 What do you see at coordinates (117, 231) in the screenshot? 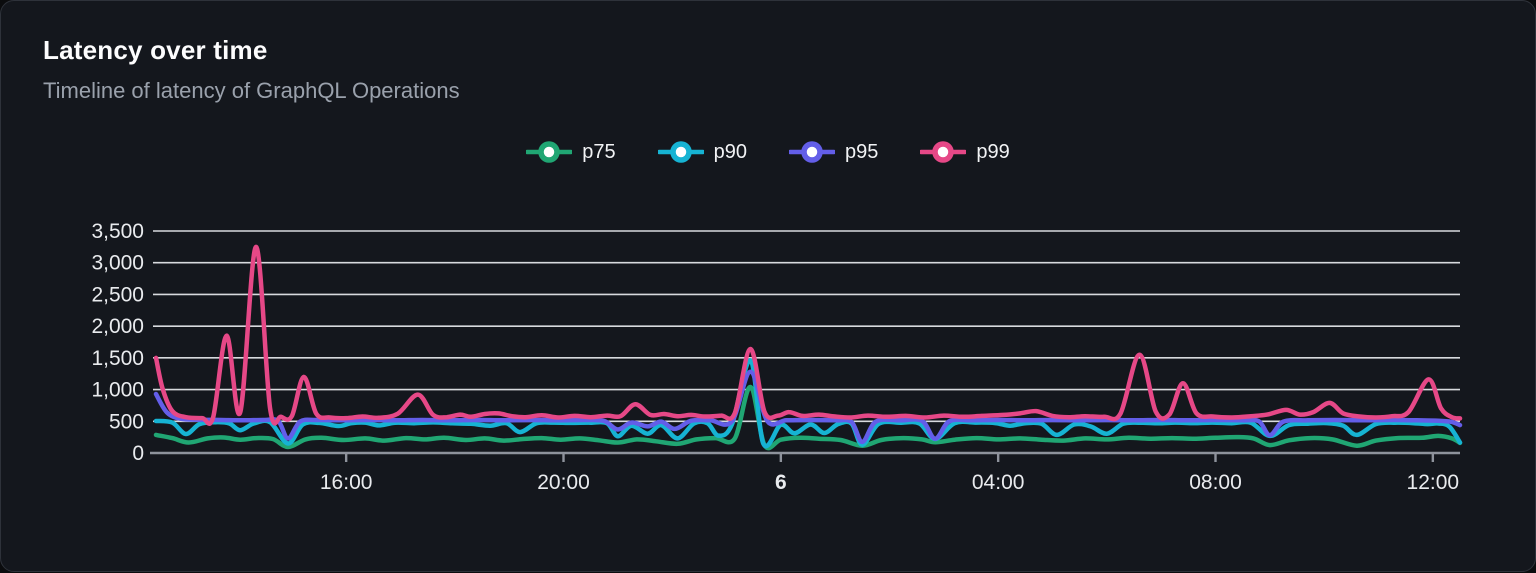
I see `y-tick-label-3500: 3,500` at bounding box center [117, 231].